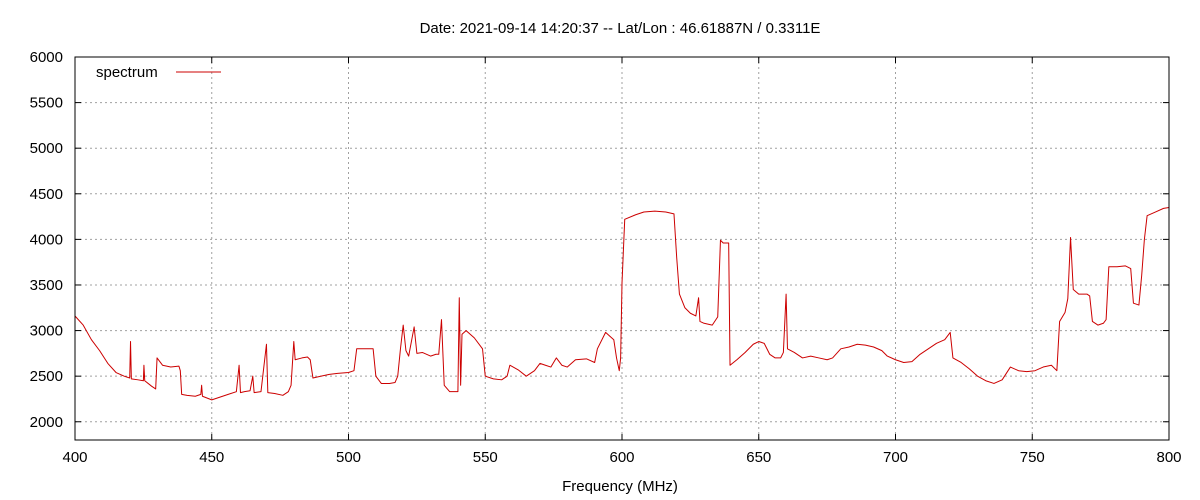 The width and height of the screenshot is (1200, 500). Describe the element at coordinates (46, 103) in the screenshot. I see `y-tick-label: 5500` at that location.